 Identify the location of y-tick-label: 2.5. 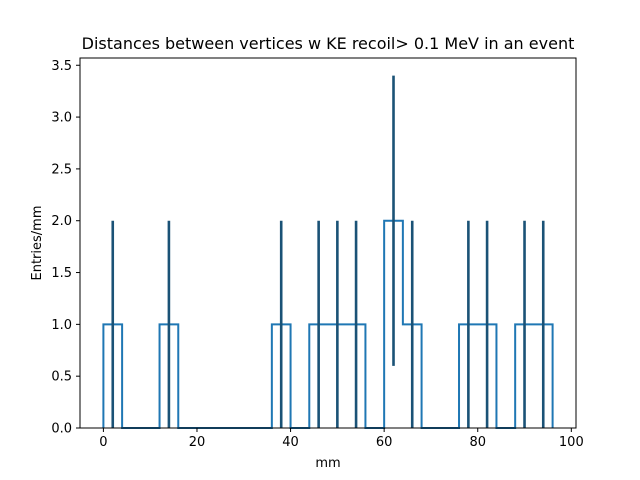
(61, 169).